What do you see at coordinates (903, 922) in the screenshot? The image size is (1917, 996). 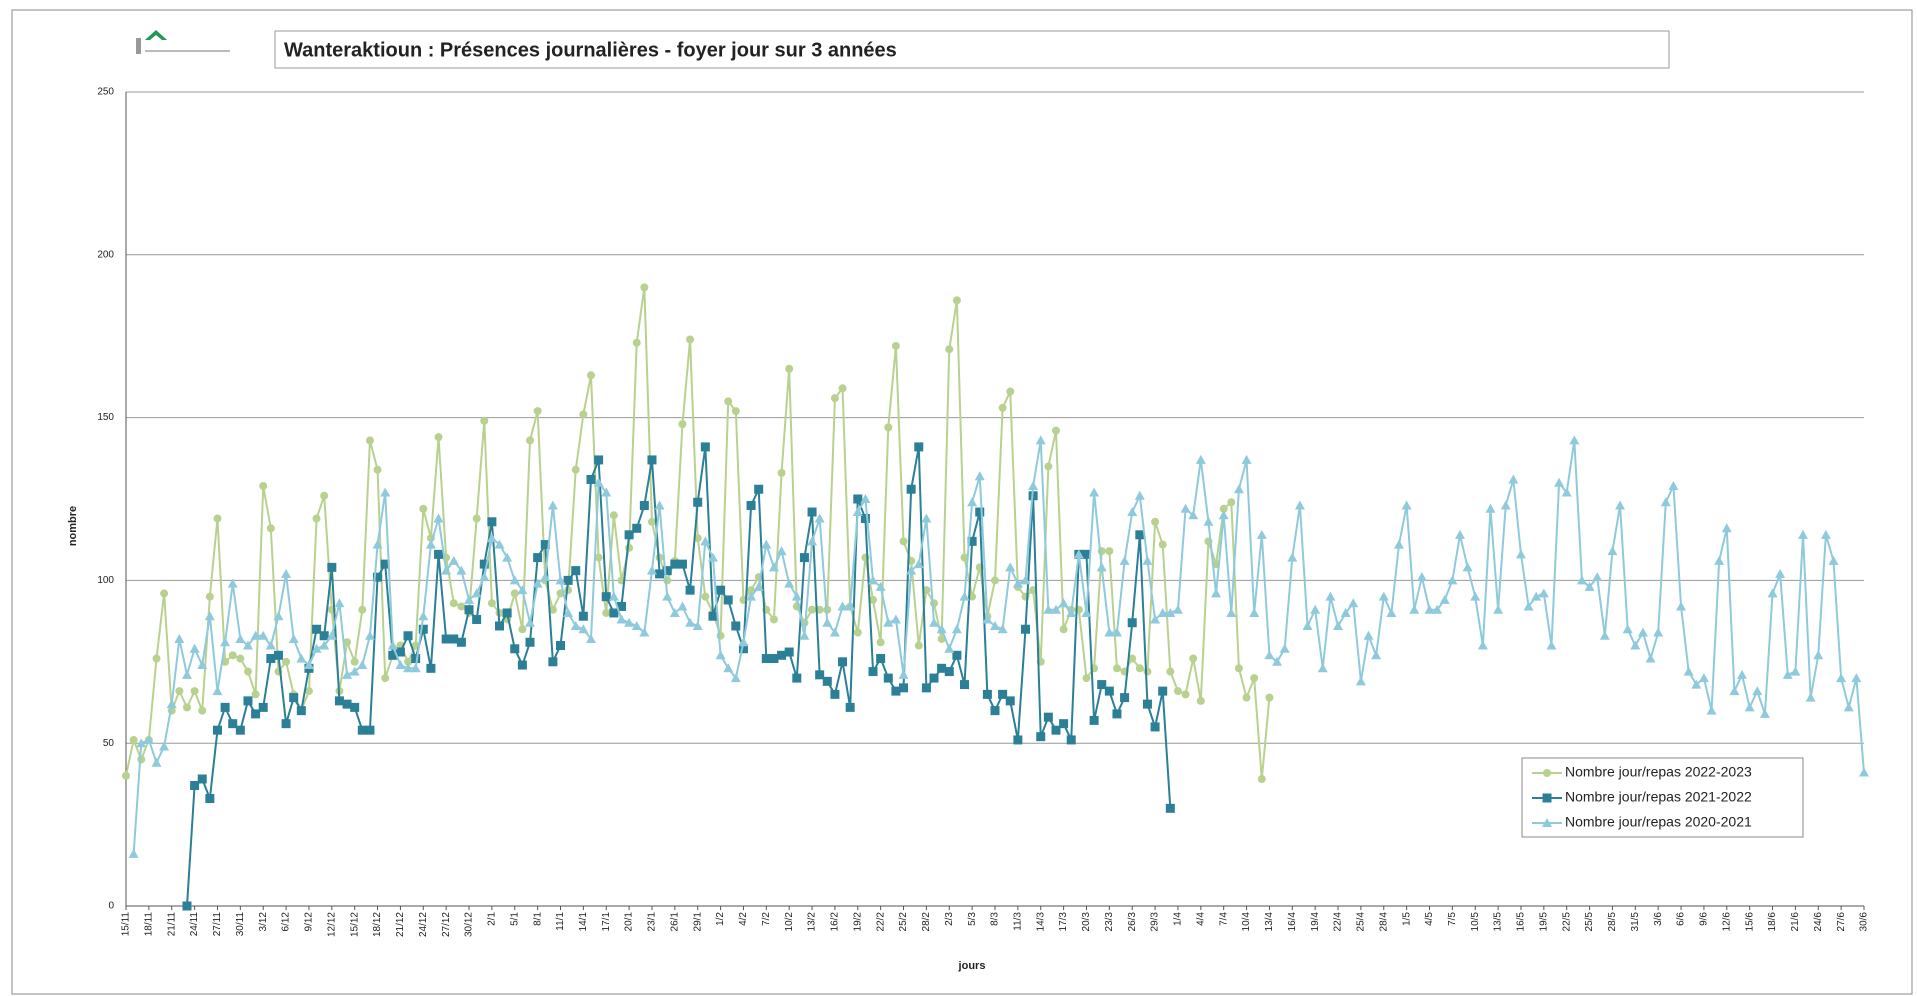 I see `x-tick-label: 25/2` at bounding box center [903, 922].